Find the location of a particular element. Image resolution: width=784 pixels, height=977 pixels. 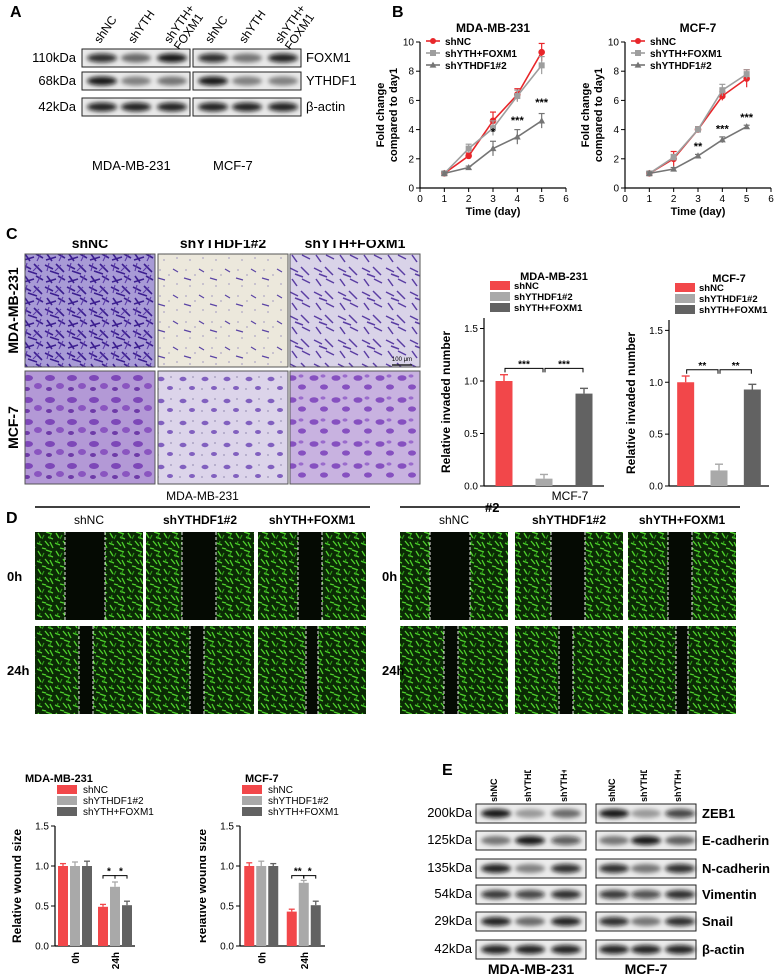

y-axis-label: Relative invaded number is located at coordinates (446, 402).